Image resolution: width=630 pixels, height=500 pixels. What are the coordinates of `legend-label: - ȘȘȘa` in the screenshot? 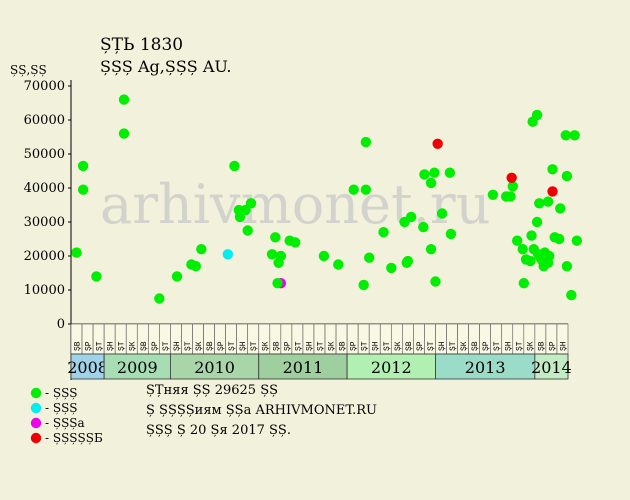 It's located at (65, 423).